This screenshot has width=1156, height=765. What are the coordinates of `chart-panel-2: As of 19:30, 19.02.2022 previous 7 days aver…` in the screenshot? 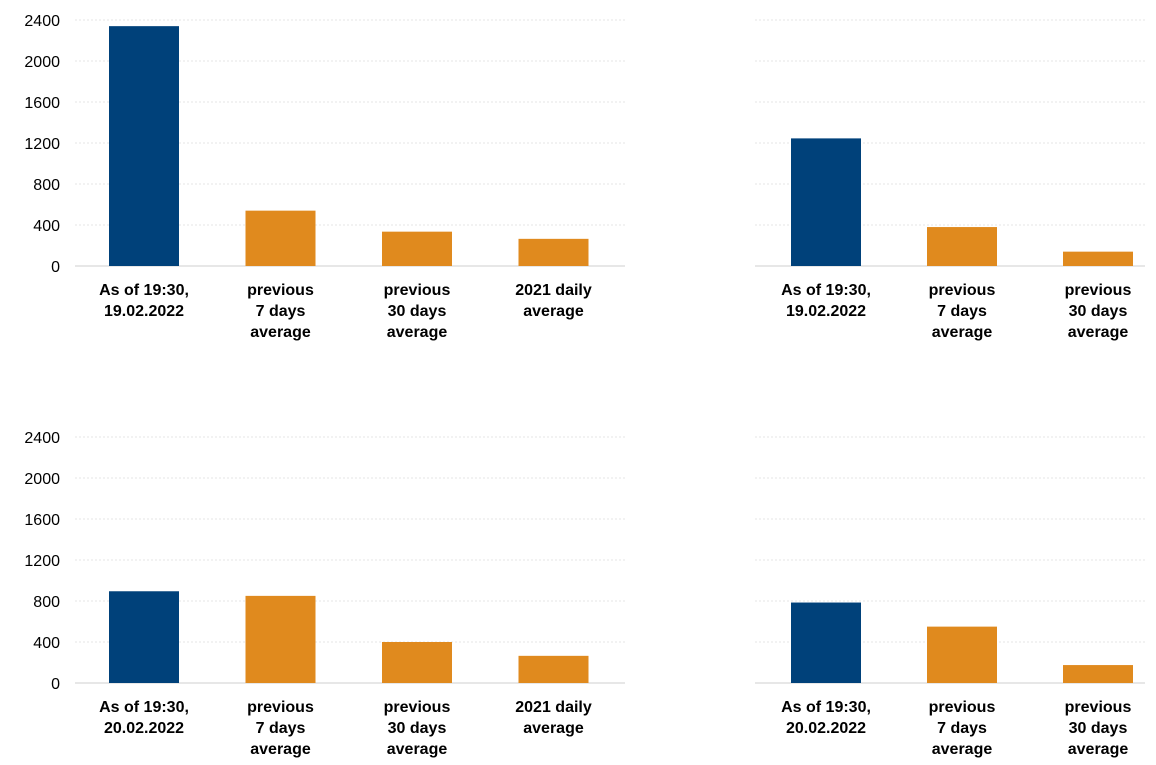 It's located at (950, 180).